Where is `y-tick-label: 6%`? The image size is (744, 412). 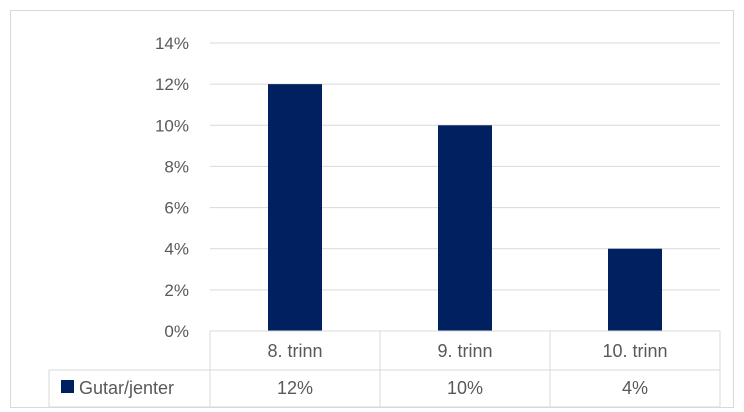 y-tick-label: 6% is located at coordinates (176, 208).